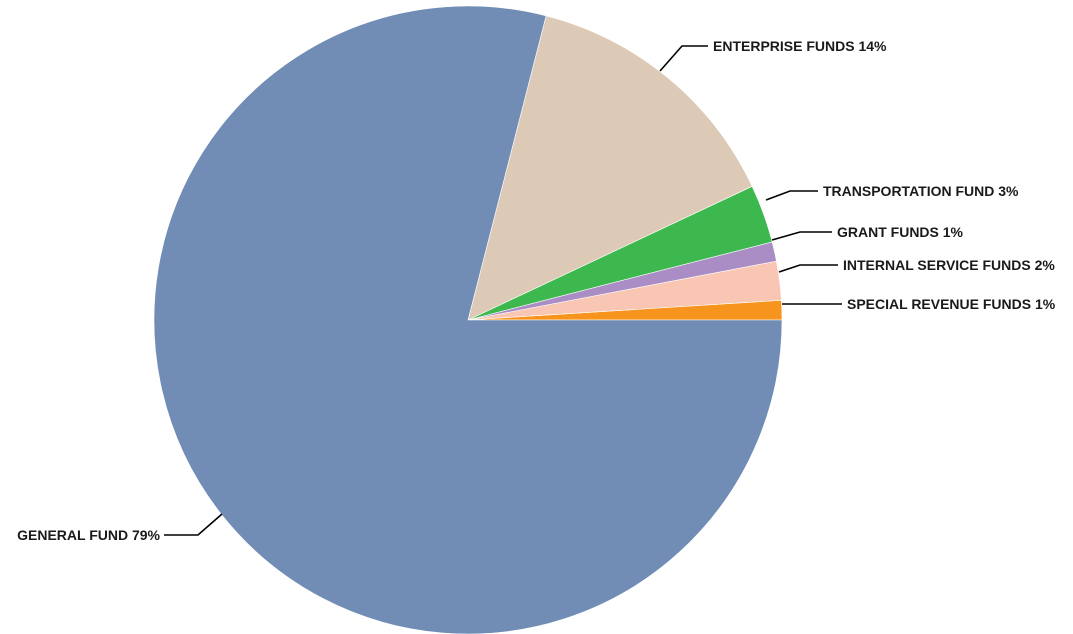 This screenshot has width=1073, height=634. What do you see at coordinates (900, 232) in the screenshot?
I see `data-label-grant-funds: GRANT FUNDS 1%` at bounding box center [900, 232].